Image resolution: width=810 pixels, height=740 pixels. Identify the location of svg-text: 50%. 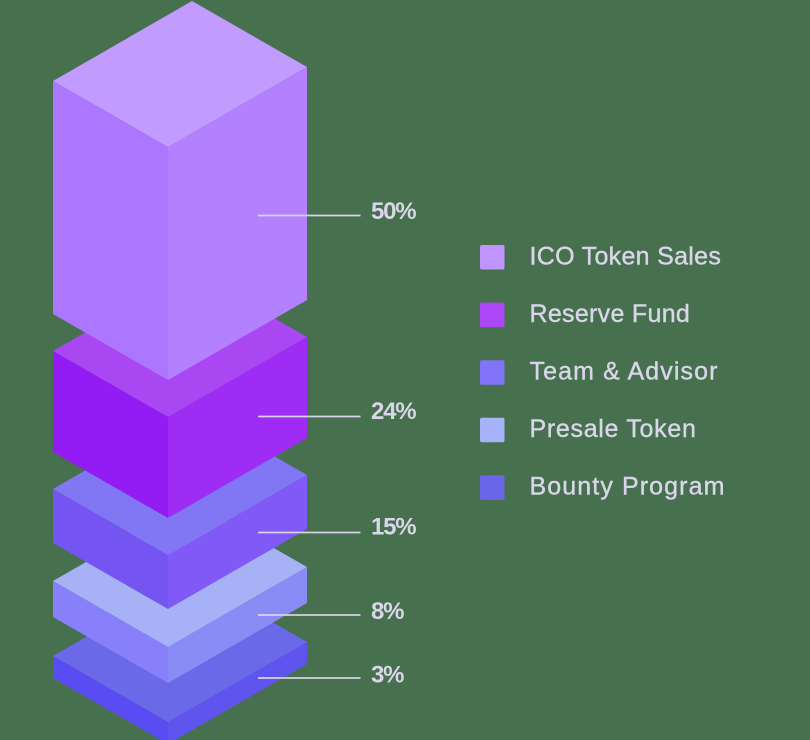
(393, 211).